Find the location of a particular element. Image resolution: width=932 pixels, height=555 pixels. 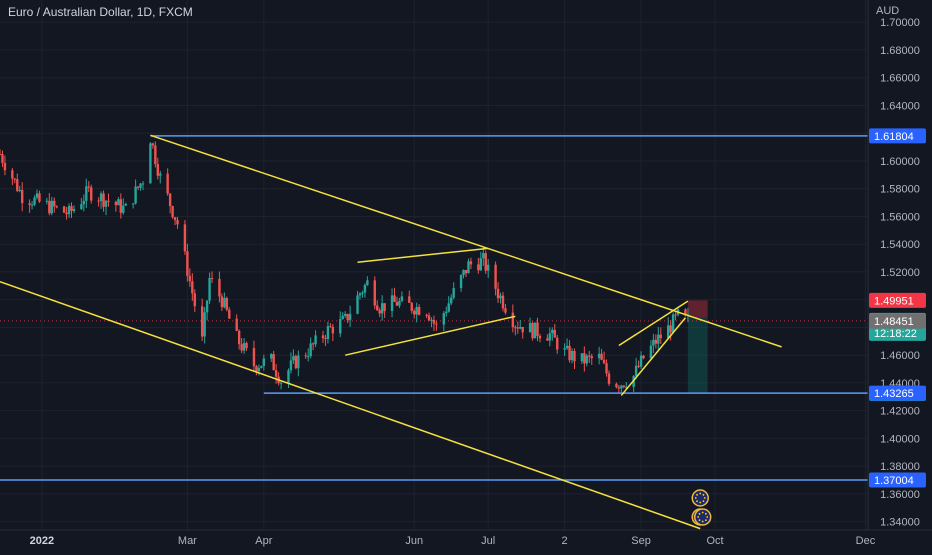

price-tick-label: 1.54000 is located at coordinates (900, 245).